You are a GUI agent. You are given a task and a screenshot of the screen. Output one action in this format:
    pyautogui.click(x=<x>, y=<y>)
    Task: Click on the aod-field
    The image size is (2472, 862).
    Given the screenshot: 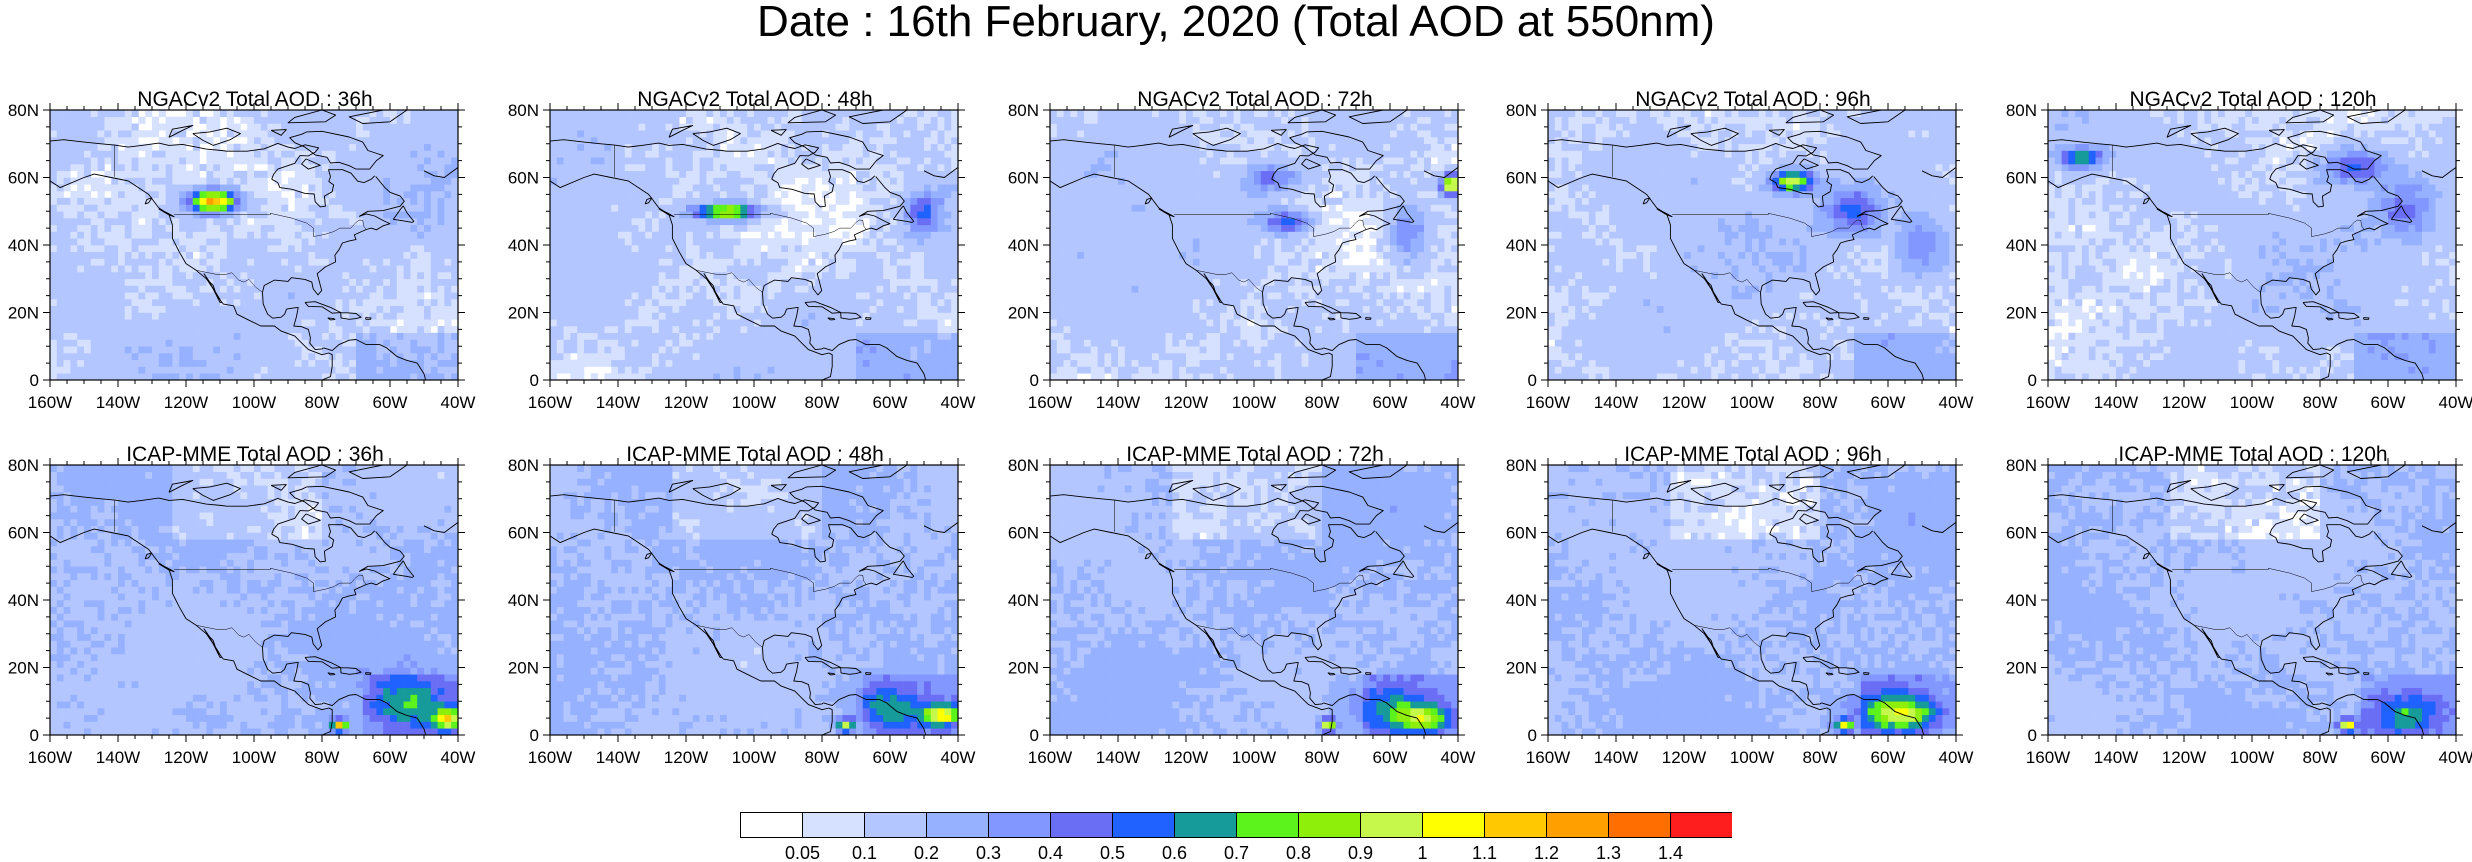 What is the action you would take?
    pyautogui.click(x=1254, y=600)
    